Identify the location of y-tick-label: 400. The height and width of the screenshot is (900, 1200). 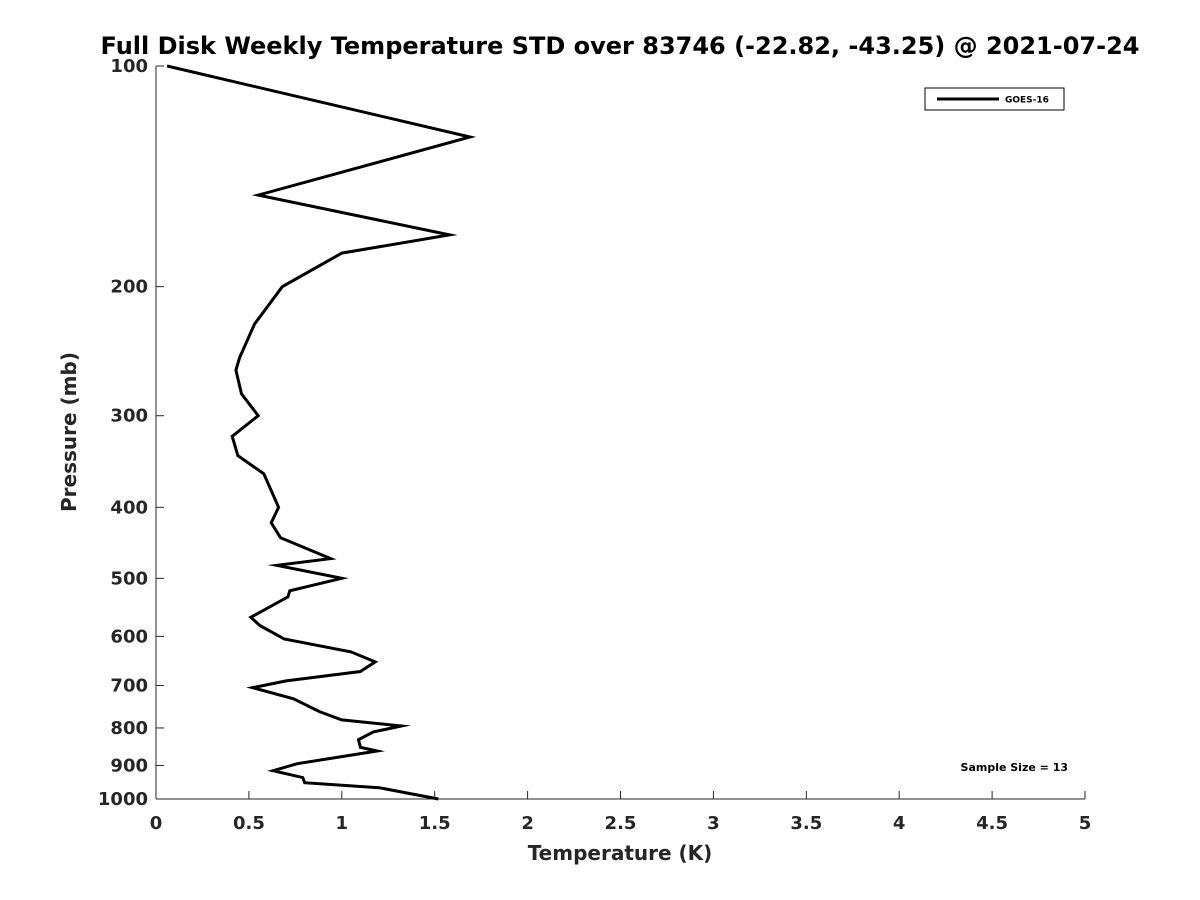
(129, 507).